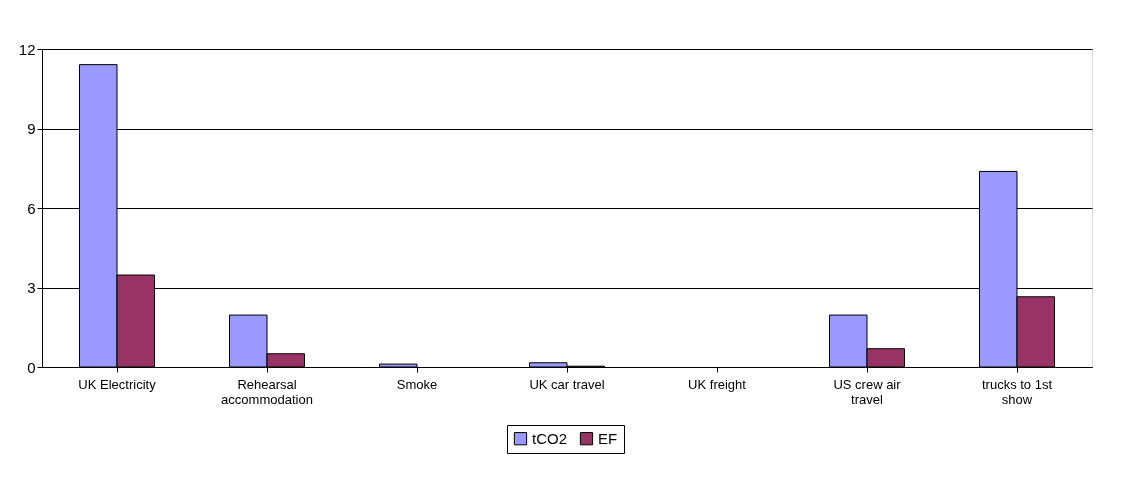  I want to click on x-tick-label: trucks to 1st show, so click(1017, 391).